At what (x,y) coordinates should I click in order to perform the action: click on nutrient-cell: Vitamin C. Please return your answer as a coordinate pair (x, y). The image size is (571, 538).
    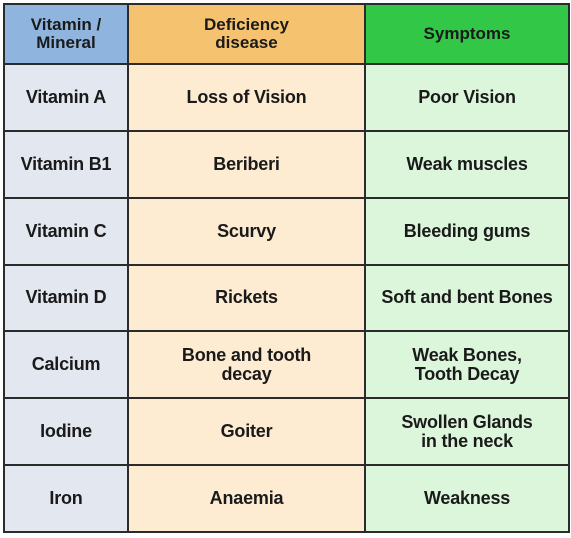
    Looking at the image, I should click on (66, 231).